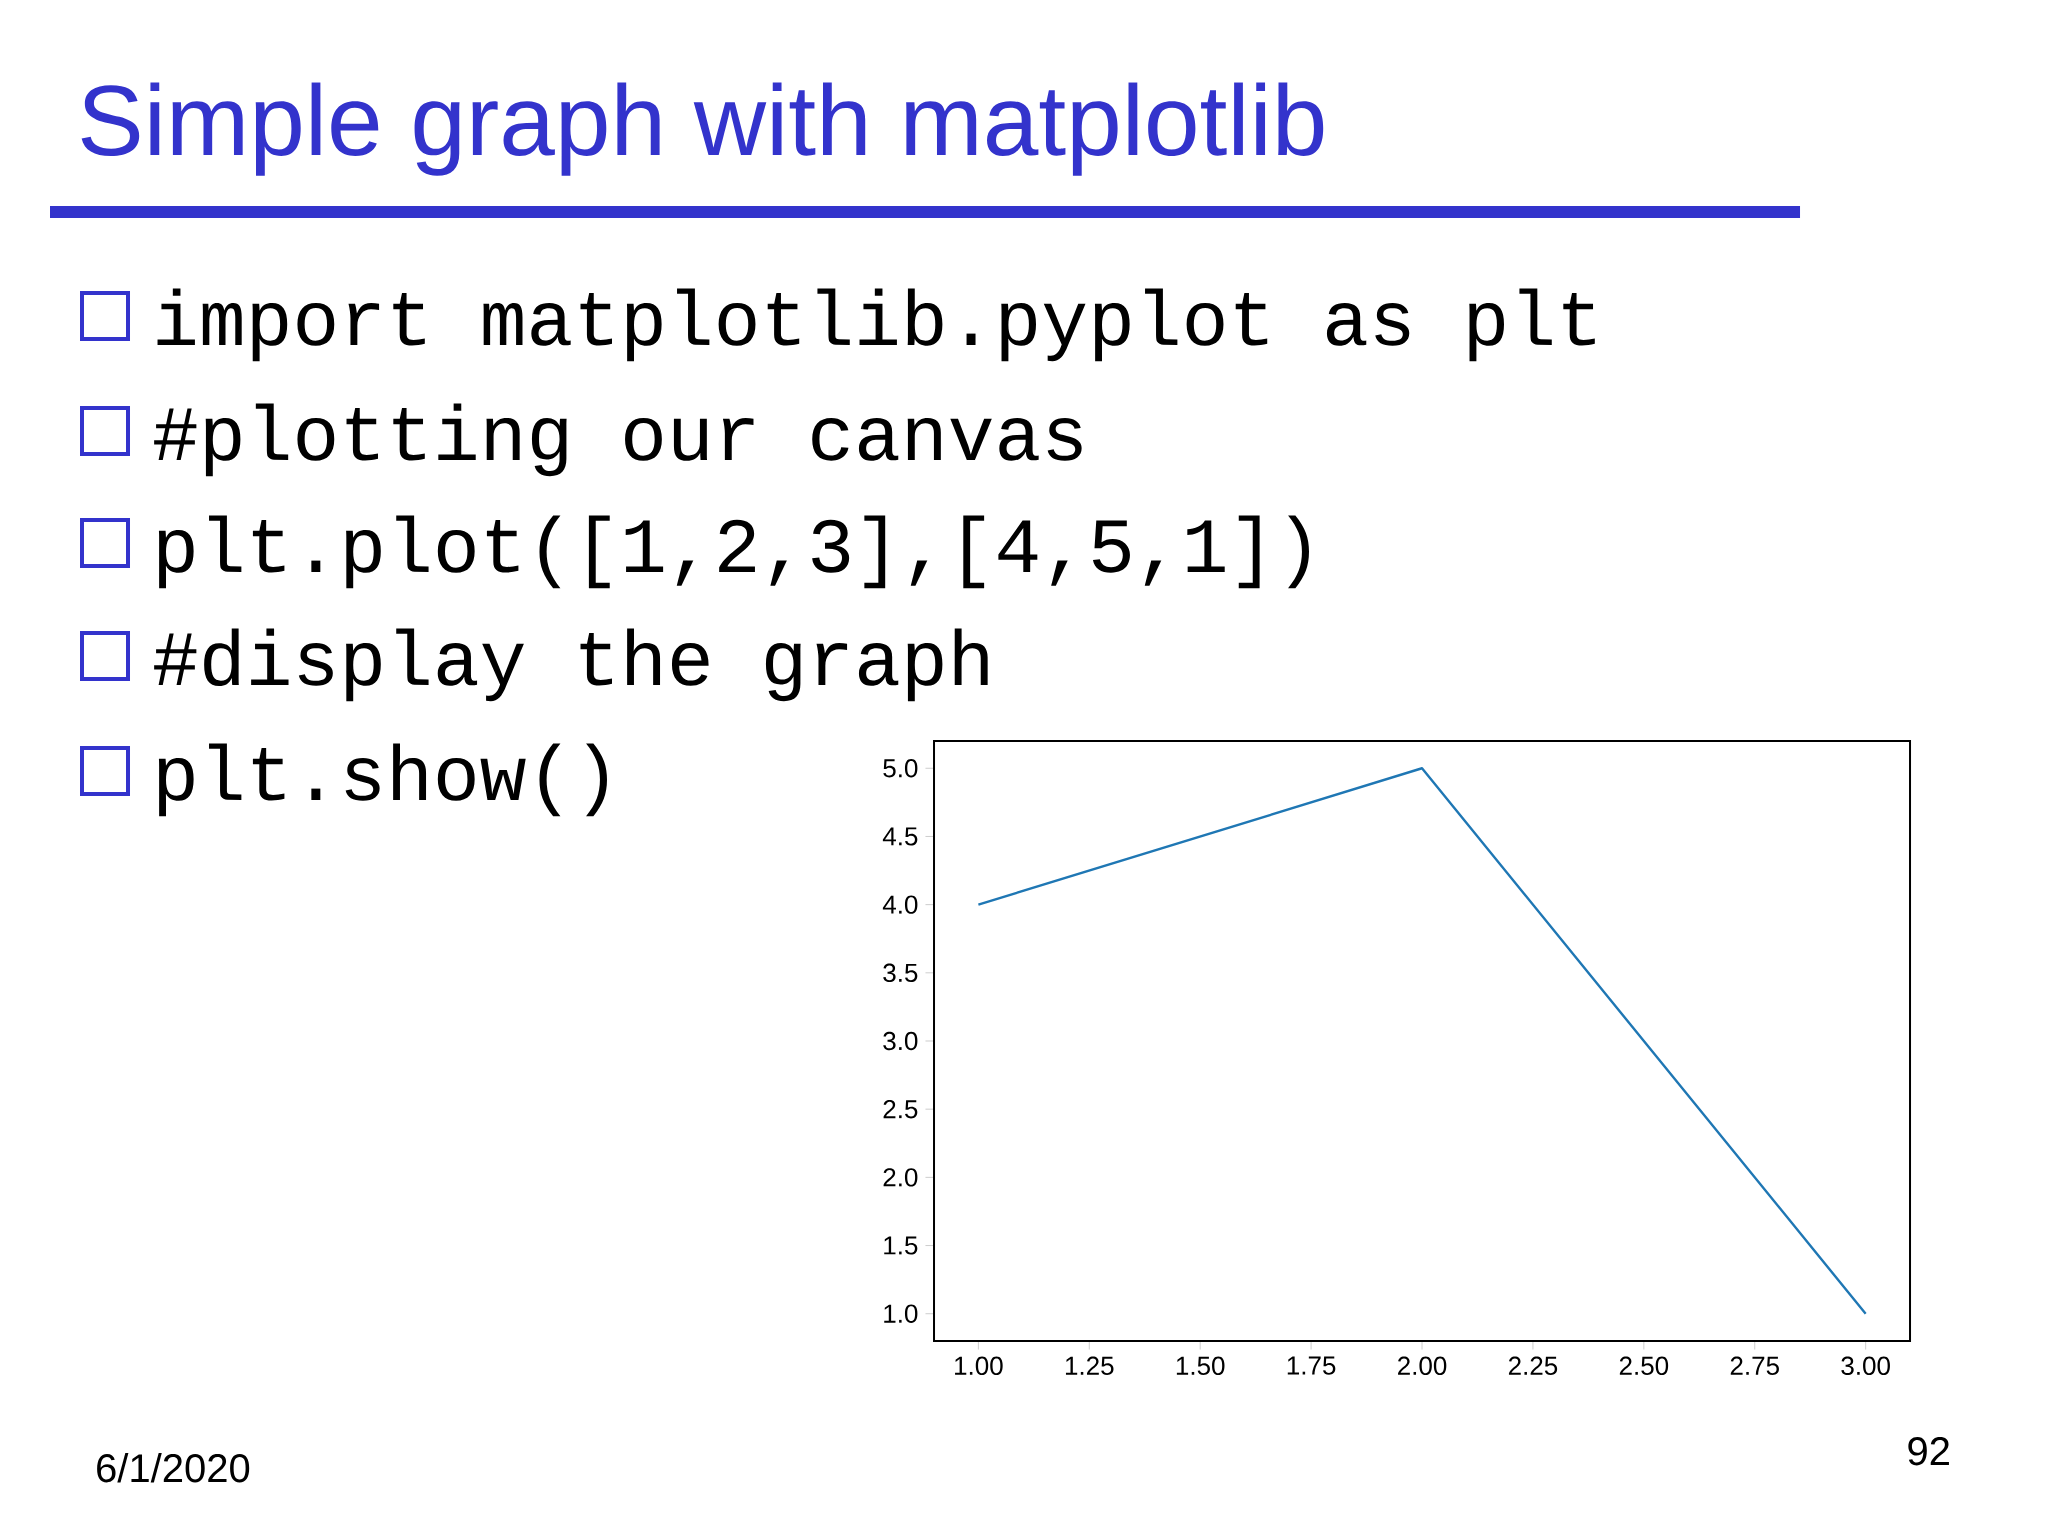 This screenshot has height=1536, width=2048. Describe the element at coordinates (702, 129) in the screenshot. I see `chart-title: Simple graph with matplotlib` at that location.